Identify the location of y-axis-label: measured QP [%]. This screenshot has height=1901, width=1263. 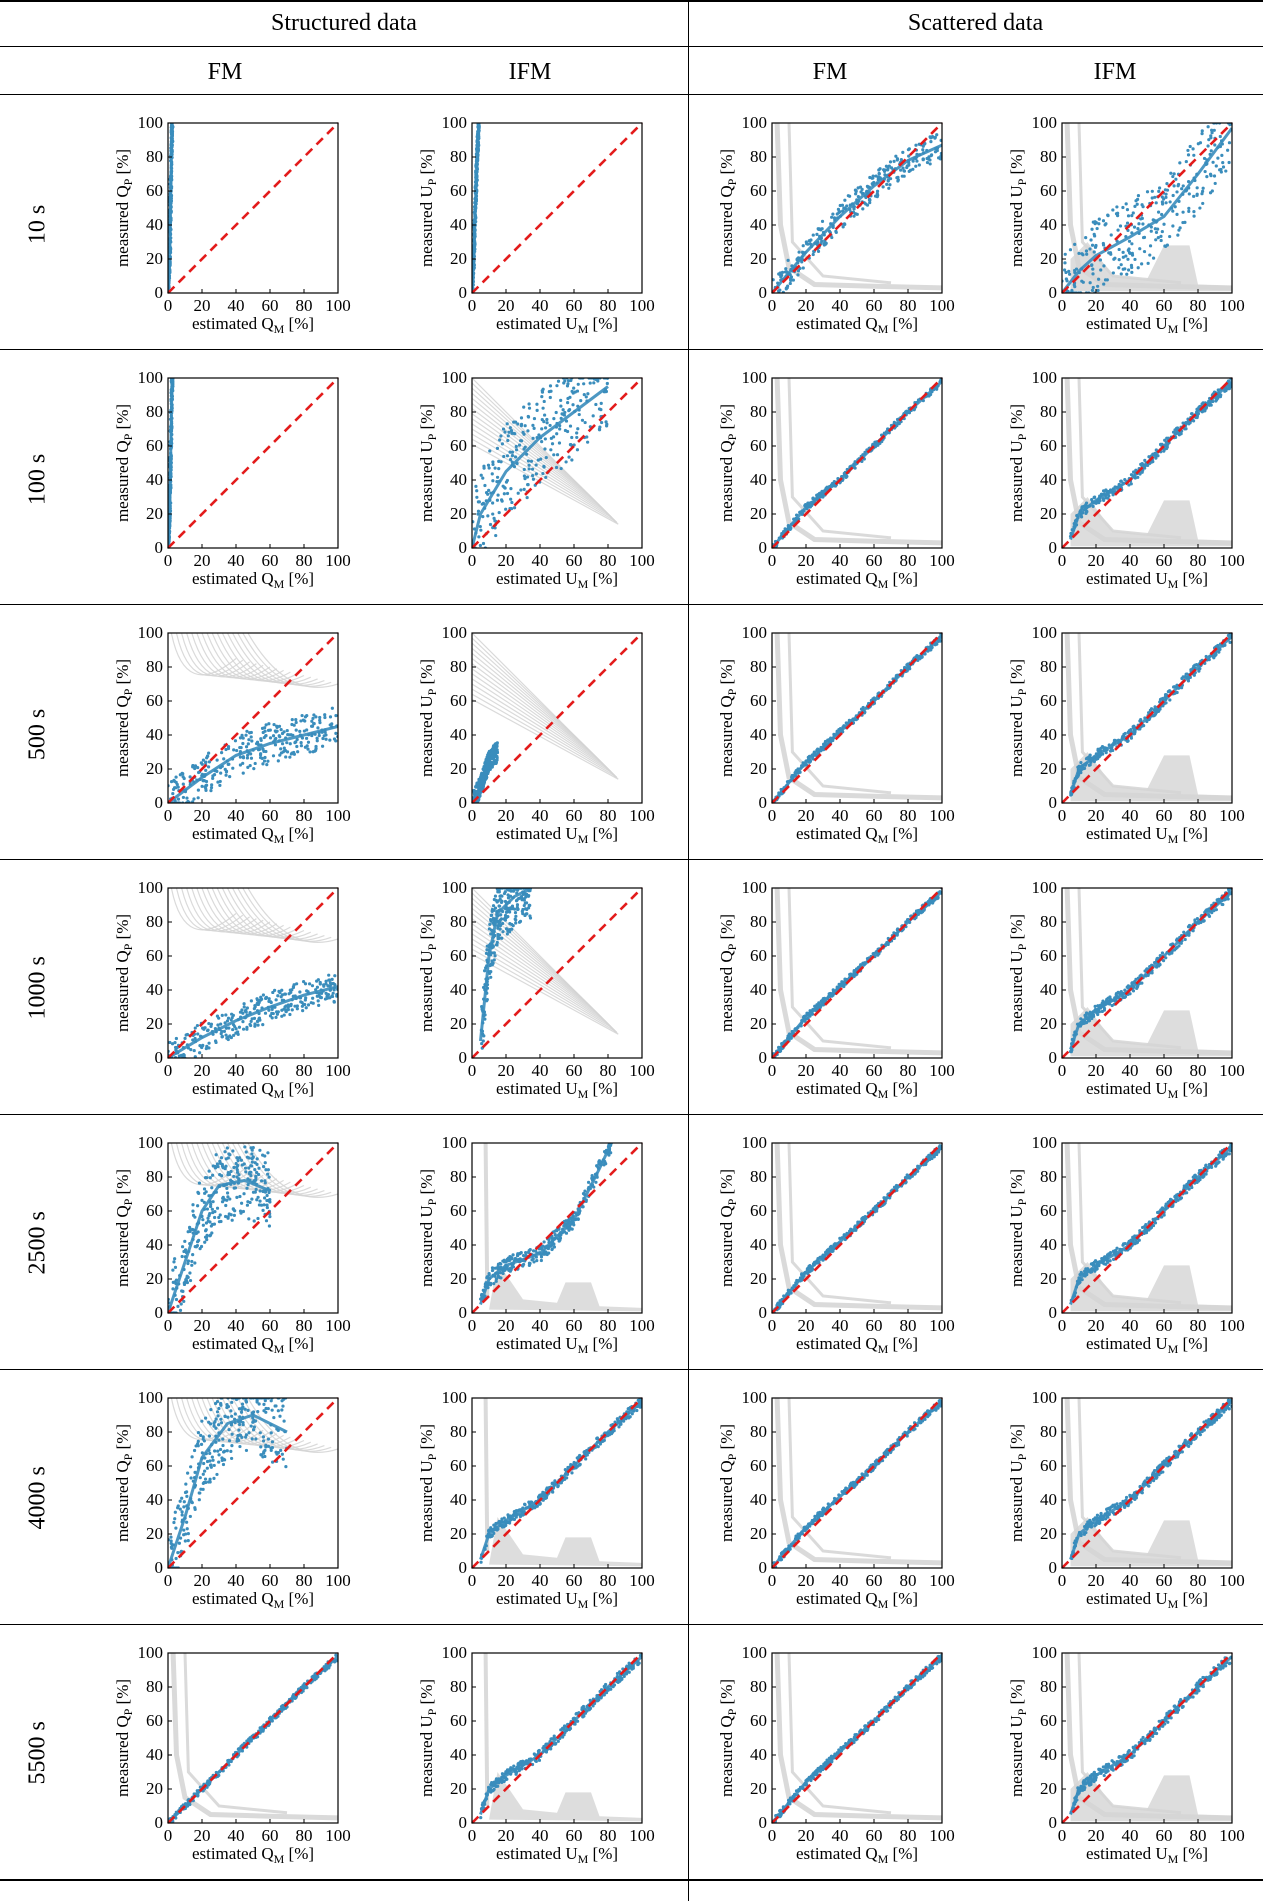
(124, 208).